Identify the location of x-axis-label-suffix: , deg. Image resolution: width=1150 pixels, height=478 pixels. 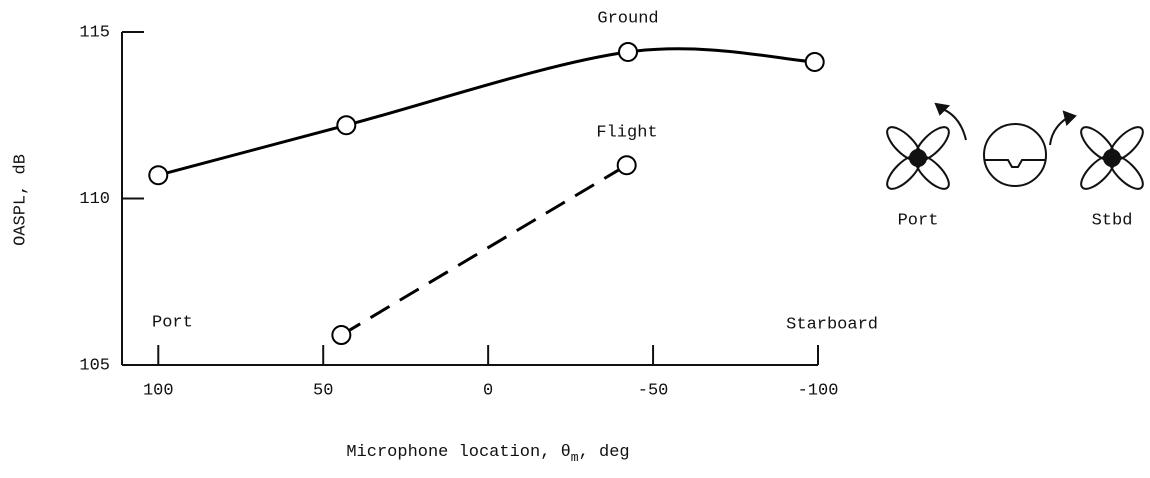
(604, 452).